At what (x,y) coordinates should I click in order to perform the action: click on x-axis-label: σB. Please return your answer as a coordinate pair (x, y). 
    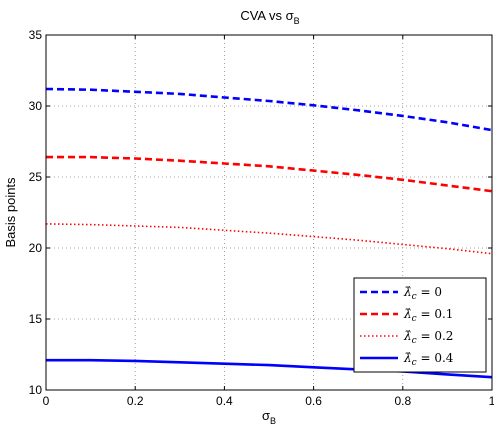
    Looking at the image, I should click on (269, 417).